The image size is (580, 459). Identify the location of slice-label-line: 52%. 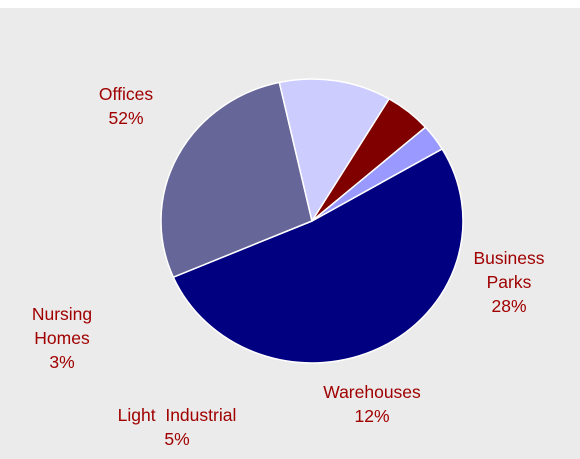
(125, 118).